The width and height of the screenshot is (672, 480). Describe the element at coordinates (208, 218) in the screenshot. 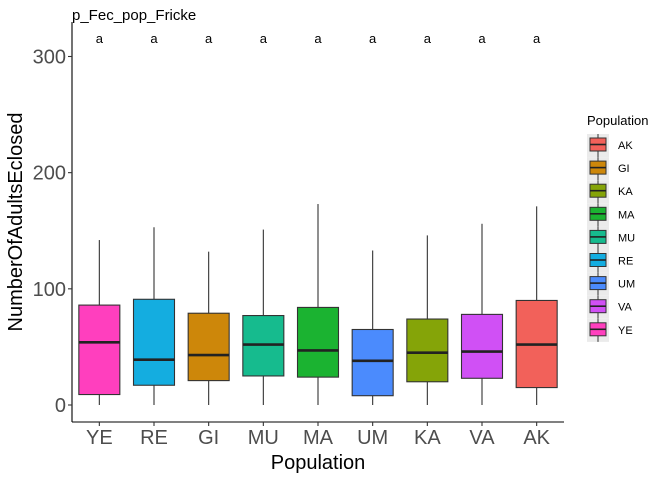

I see `box-gi: a` at that location.